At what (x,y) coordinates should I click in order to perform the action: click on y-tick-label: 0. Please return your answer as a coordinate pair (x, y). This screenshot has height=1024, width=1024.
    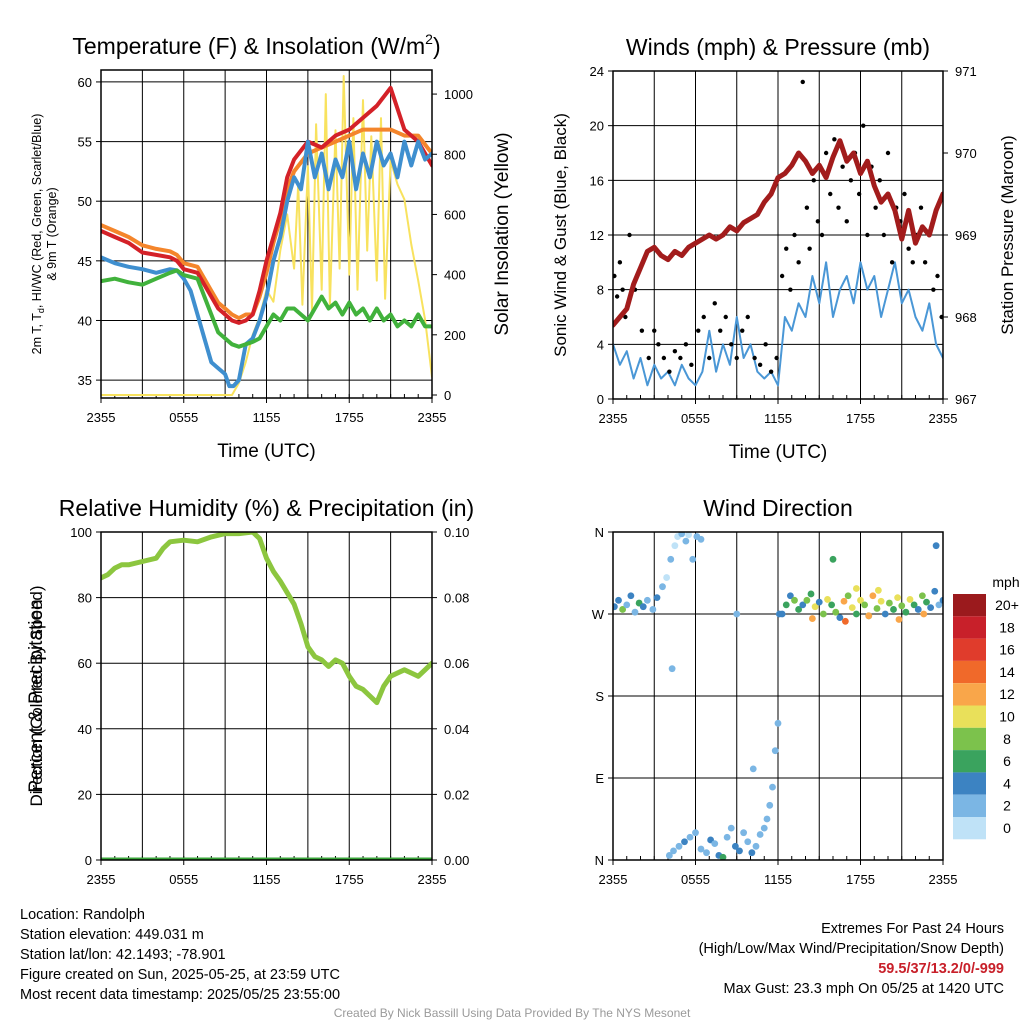
    Looking at the image, I should click on (88, 860).